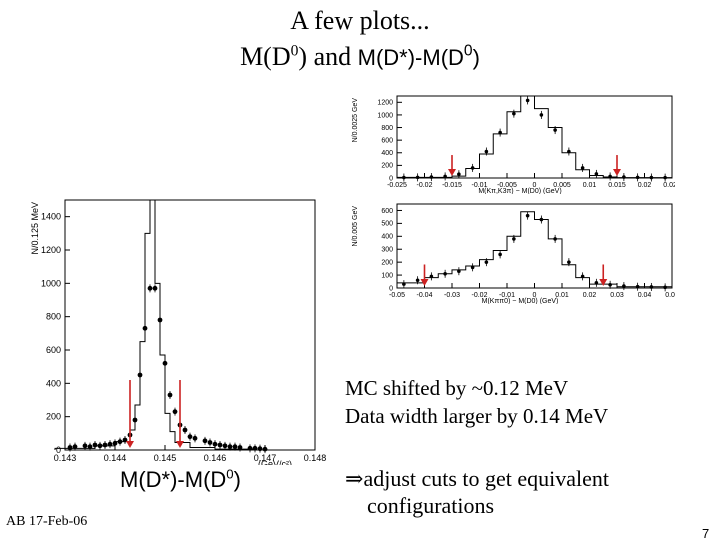 The width and height of the screenshot is (720, 541). What do you see at coordinates (35, 228) in the screenshot?
I see `deltam-ylabel: N/0.125 MeV` at bounding box center [35, 228].